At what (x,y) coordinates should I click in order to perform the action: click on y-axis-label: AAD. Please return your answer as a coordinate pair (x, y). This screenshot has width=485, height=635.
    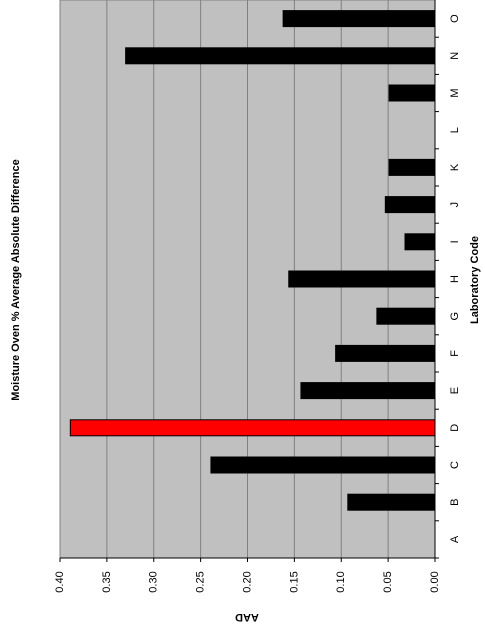
    Looking at the image, I should click on (247, 617).